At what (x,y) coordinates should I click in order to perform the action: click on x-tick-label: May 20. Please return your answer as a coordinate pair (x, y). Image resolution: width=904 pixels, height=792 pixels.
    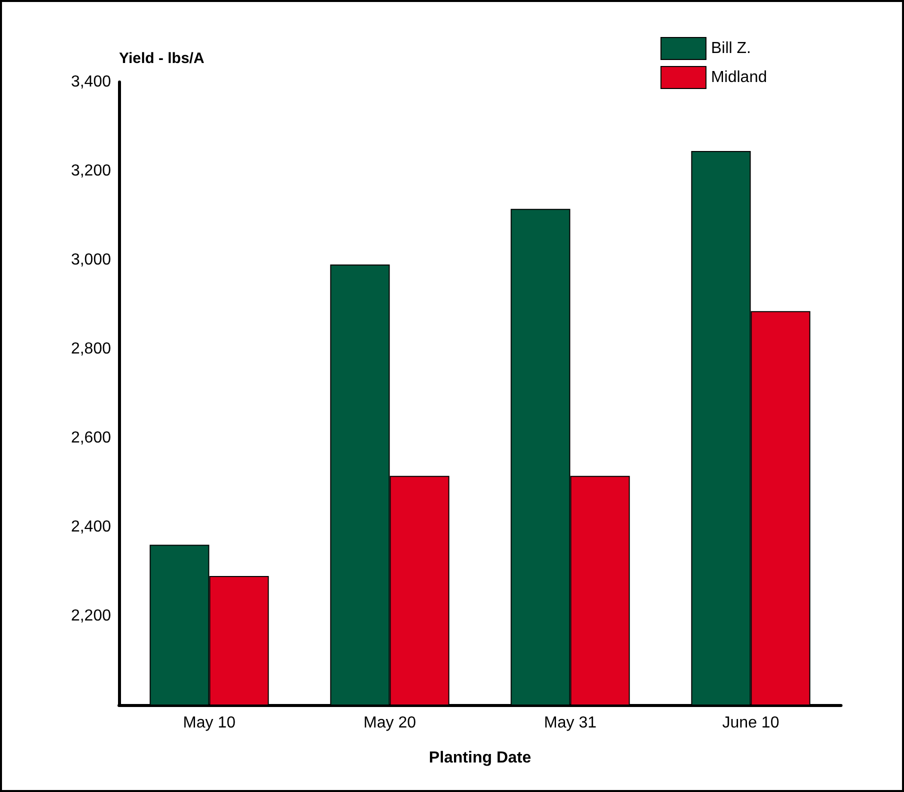
    Looking at the image, I should click on (390, 723).